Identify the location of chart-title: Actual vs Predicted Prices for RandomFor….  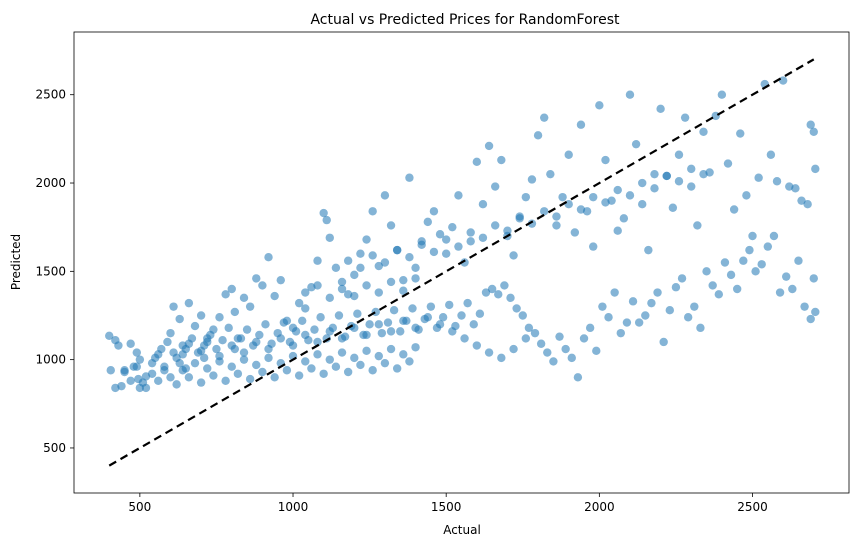
(465, 20).